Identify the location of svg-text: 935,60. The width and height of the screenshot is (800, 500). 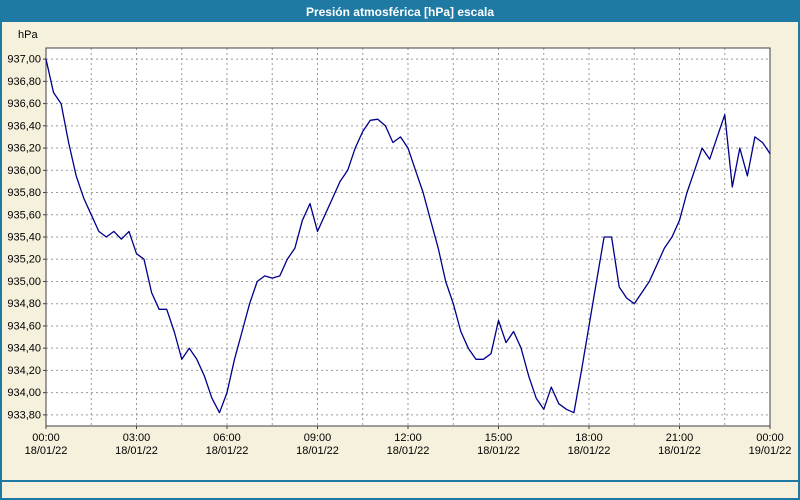
(24, 215).